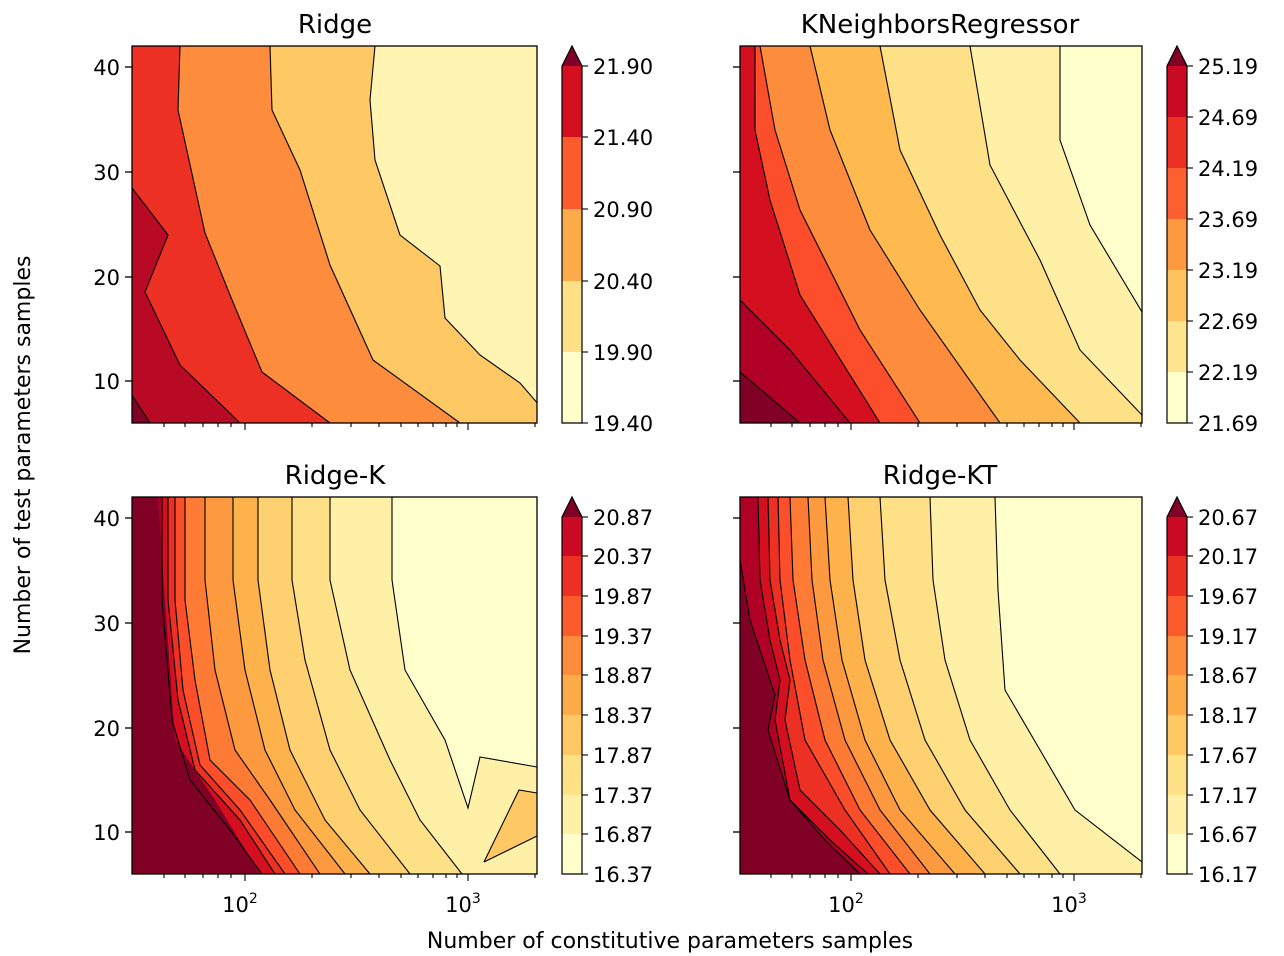 The width and height of the screenshot is (1284, 956). What do you see at coordinates (623, 518) in the screenshot?
I see `ridge-k-cbar-label: 20.87` at bounding box center [623, 518].